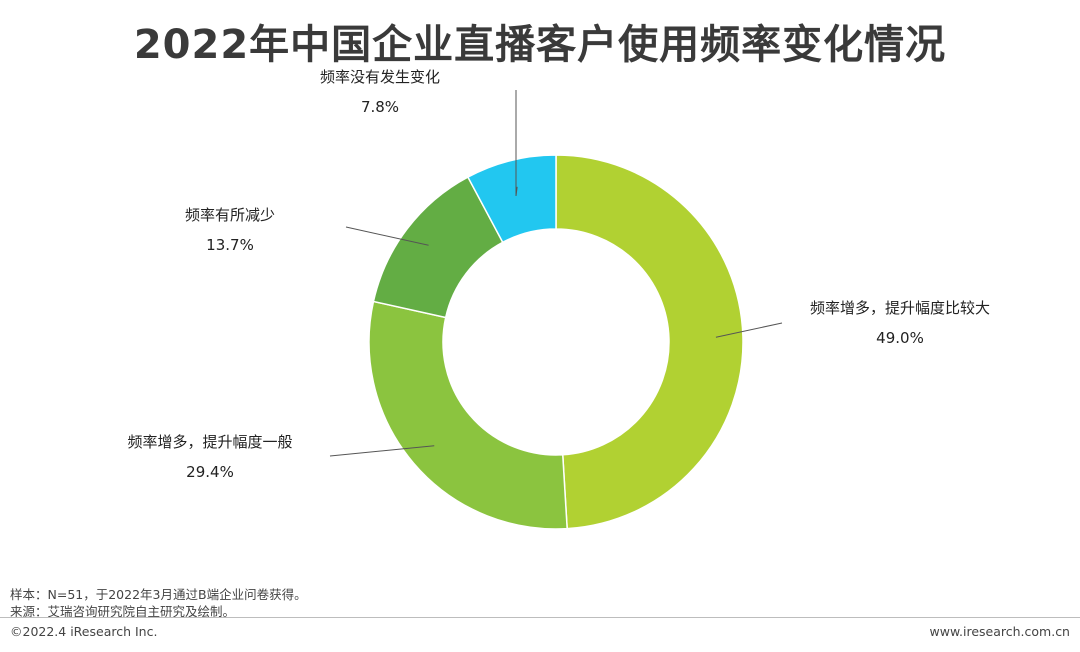  Describe the element at coordinates (210, 457) in the screenshot. I see `slice-label-moderate-increase: 频率增多，提升幅度一般 29.4%` at that location.